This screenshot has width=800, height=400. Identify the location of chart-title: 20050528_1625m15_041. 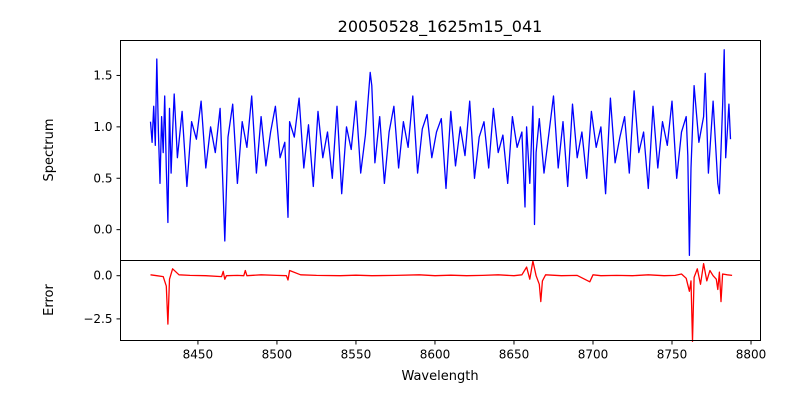
(440, 27).